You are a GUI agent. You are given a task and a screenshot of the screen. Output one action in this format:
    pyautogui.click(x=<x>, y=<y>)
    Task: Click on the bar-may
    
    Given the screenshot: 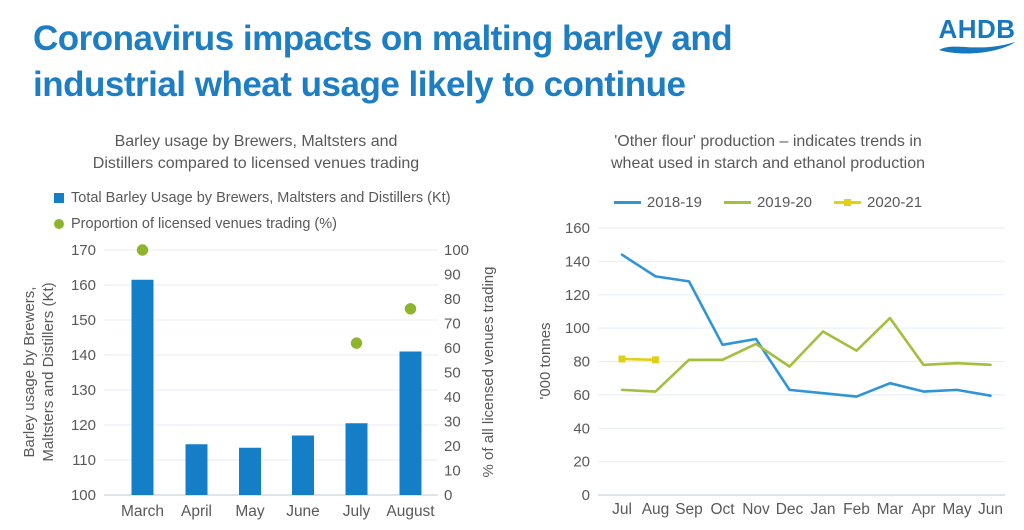 What is the action you would take?
    pyautogui.click(x=250, y=471)
    